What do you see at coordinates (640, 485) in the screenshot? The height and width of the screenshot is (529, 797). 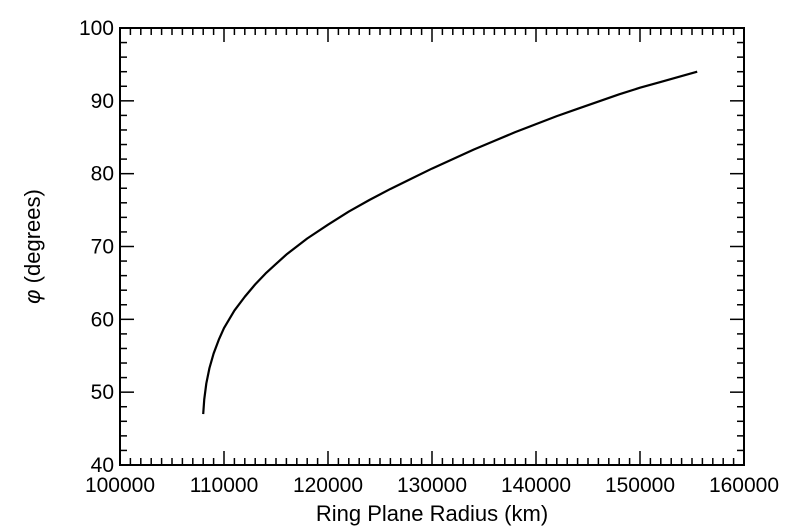 I see `x-tick-label: 150000` at bounding box center [640, 485].